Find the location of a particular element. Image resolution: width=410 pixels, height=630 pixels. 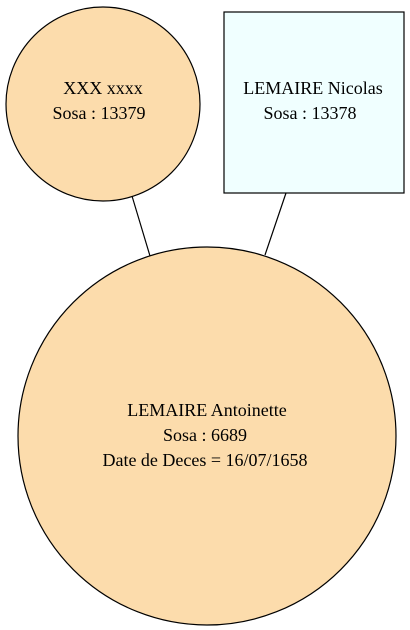

edge-mother-to-person is located at coordinates (141, 226).